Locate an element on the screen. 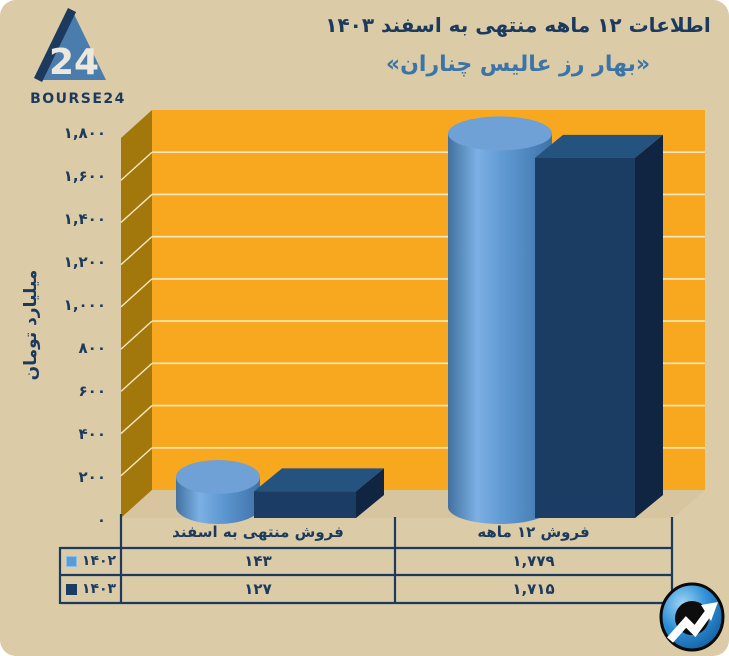 The width and height of the screenshot is (729, 656). y-tick-200: ۲۰۰ is located at coordinates (92, 477).